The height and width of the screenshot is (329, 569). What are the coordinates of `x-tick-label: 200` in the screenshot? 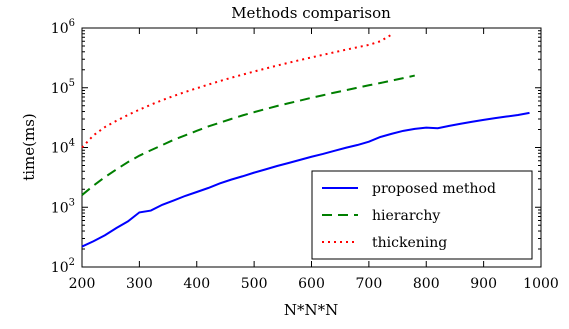 It's located at (82, 284).